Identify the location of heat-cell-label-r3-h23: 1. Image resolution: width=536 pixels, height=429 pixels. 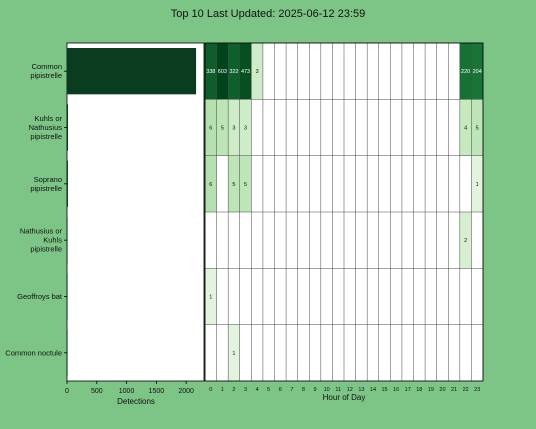
(477, 185).